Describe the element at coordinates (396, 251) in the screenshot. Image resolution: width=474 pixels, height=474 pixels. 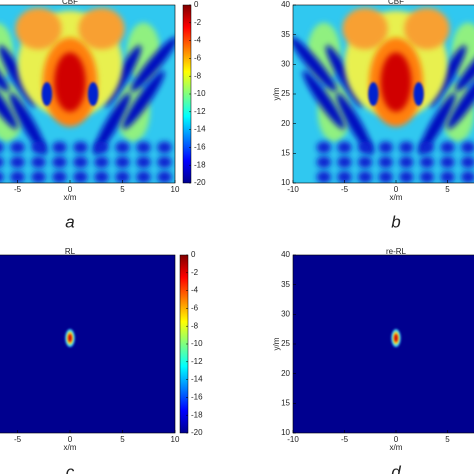
I see `chart-title: re-RL` at that location.